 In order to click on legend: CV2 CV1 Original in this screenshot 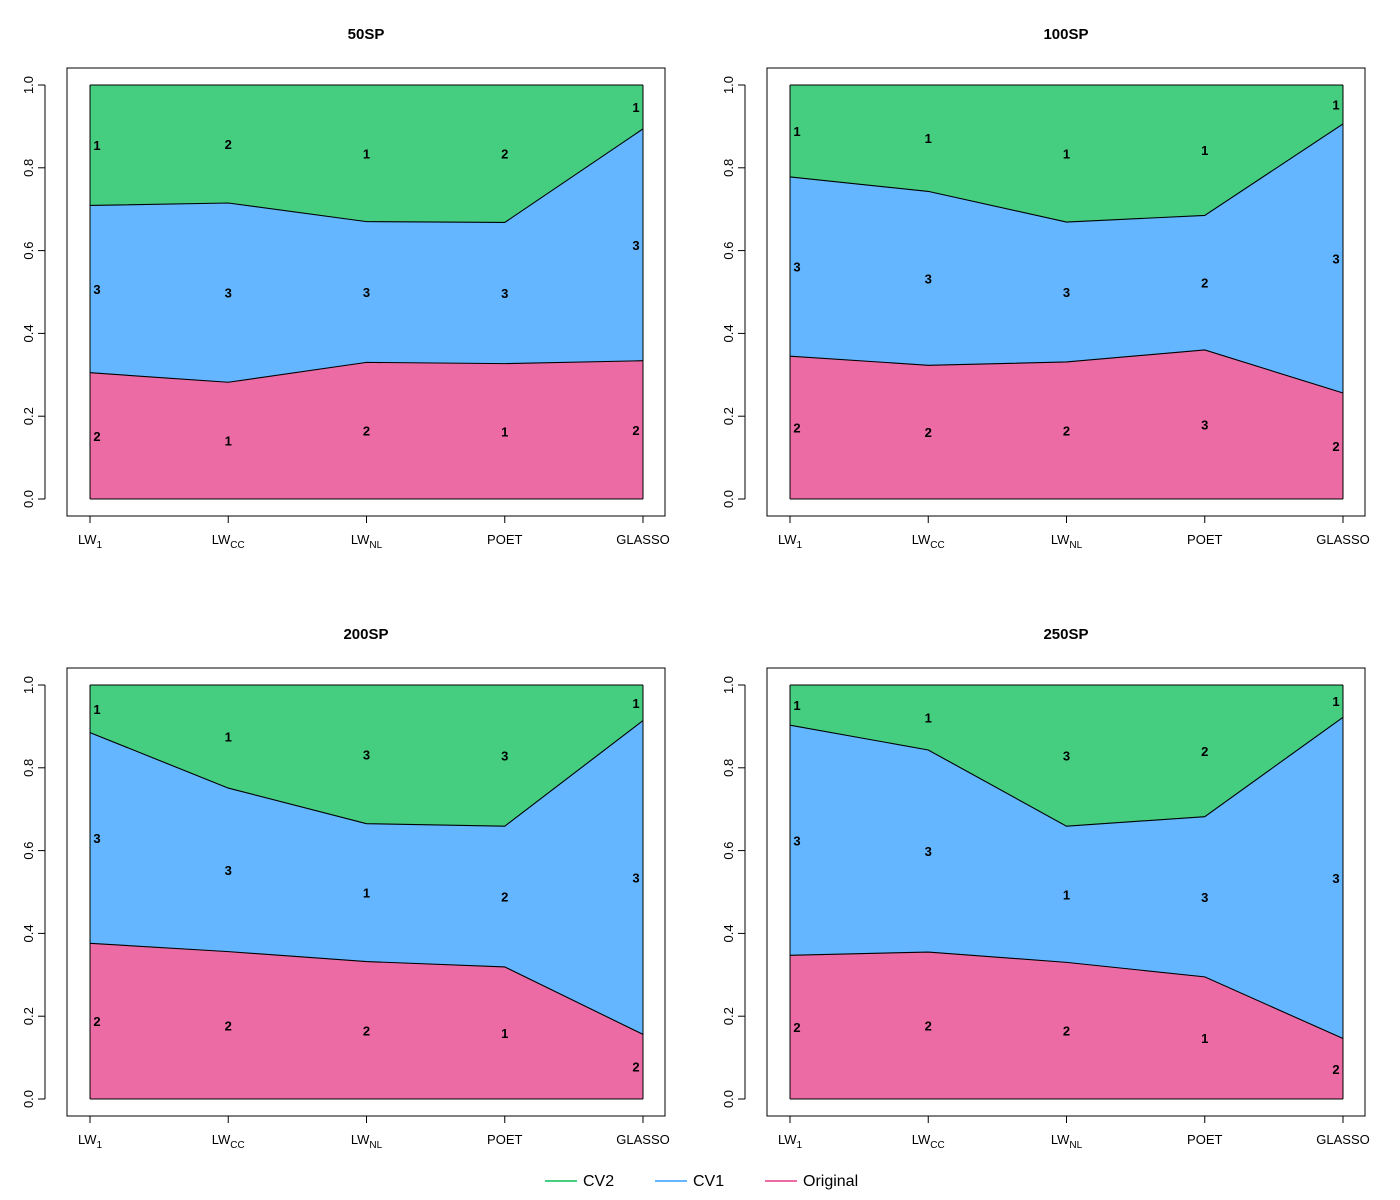, I will do `click(701, 1181)`.